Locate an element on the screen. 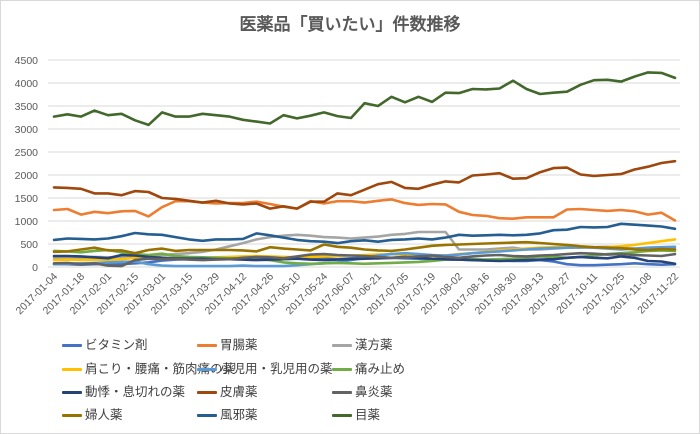 The height and width of the screenshot is (434, 700). legend-item: ビタミン剤 is located at coordinates (105, 345).